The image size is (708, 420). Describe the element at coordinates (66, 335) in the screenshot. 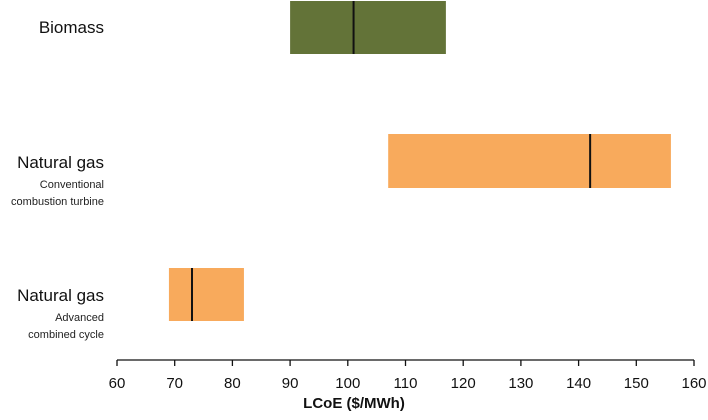

I see `subtitle-line: combined cycle` at that location.